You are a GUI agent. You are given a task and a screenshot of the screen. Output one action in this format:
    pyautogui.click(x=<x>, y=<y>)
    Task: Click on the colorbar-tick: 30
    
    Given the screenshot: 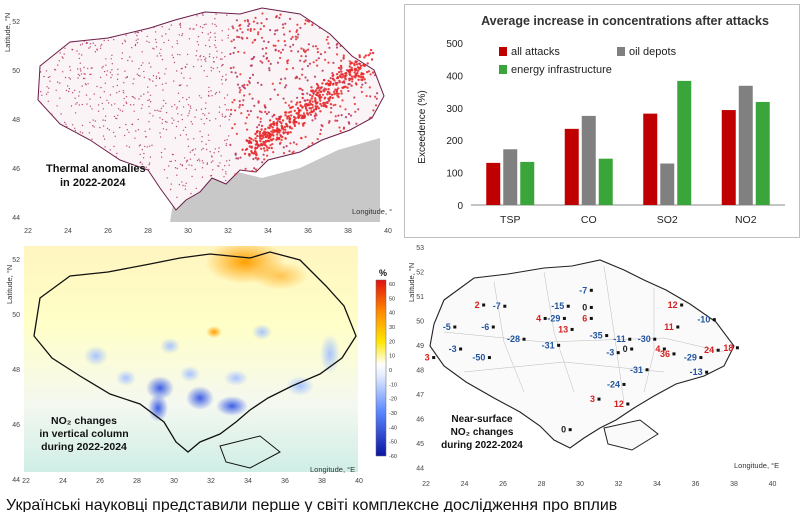 What is the action you would take?
    pyautogui.click(x=392, y=328)
    